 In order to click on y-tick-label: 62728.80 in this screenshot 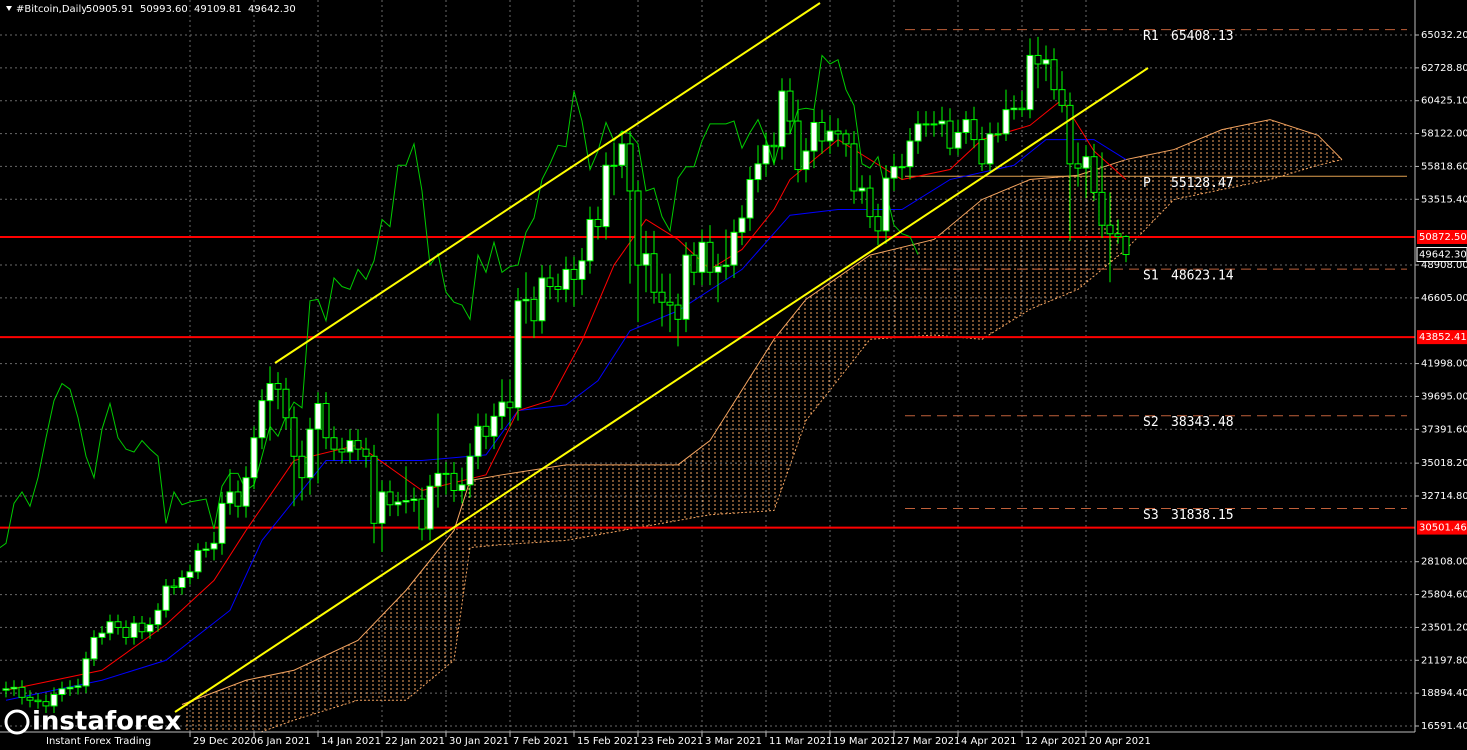, I will do `click(1444, 68)`.